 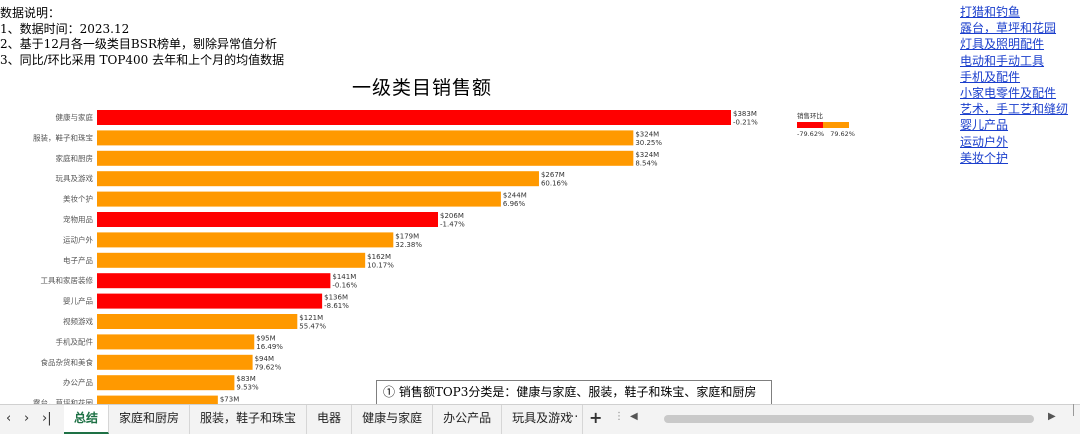 What do you see at coordinates (984, 141) in the screenshot?
I see `category-link: 运动户外` at bounding box center [984, 141].